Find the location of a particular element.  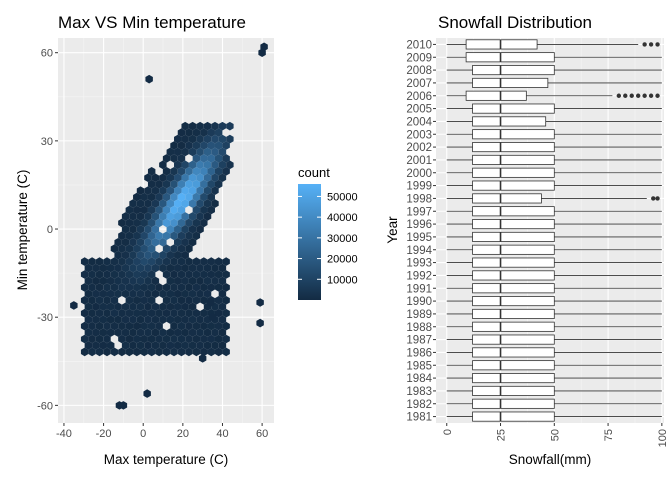

y-tick-label: 1990 is located at coordinates (419, 302).